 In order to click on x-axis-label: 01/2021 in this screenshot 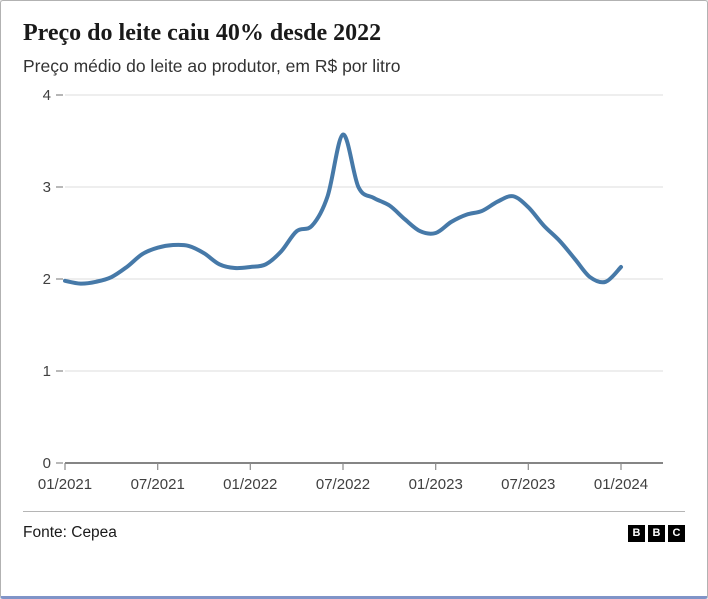, I will do `click(65, 484)`.